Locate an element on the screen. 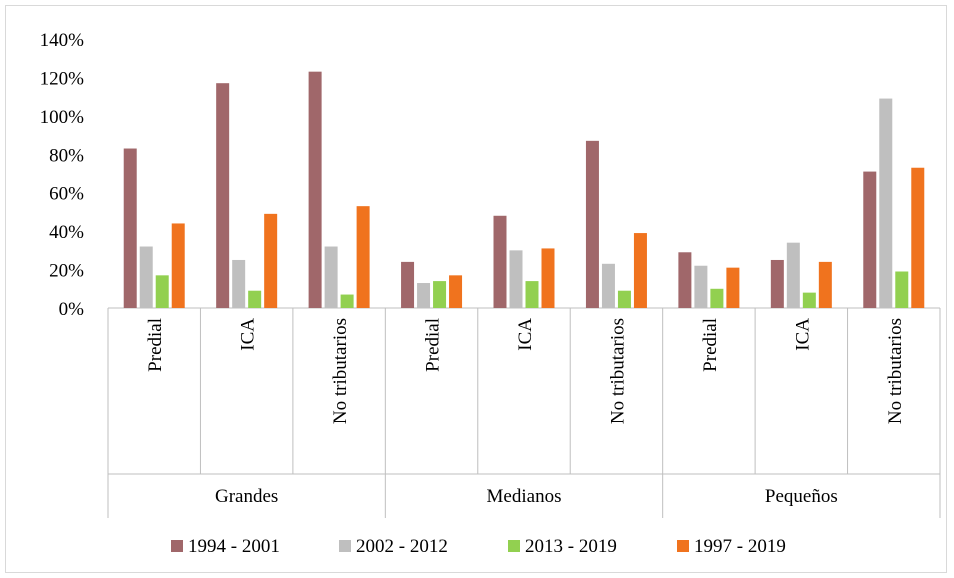  legend-label: 2002 - 2012 is located at coordinates (402, 546).